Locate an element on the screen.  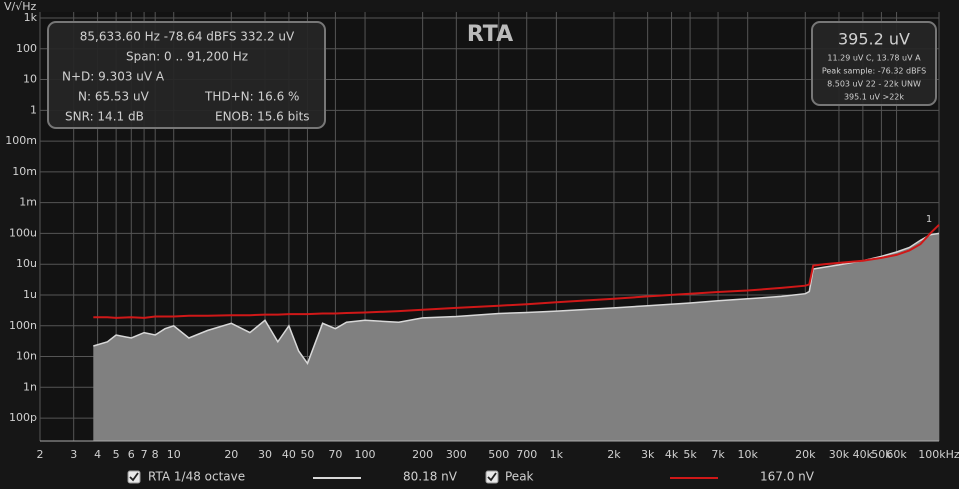
legend-label: Peak is located at coordinates (519, 477).